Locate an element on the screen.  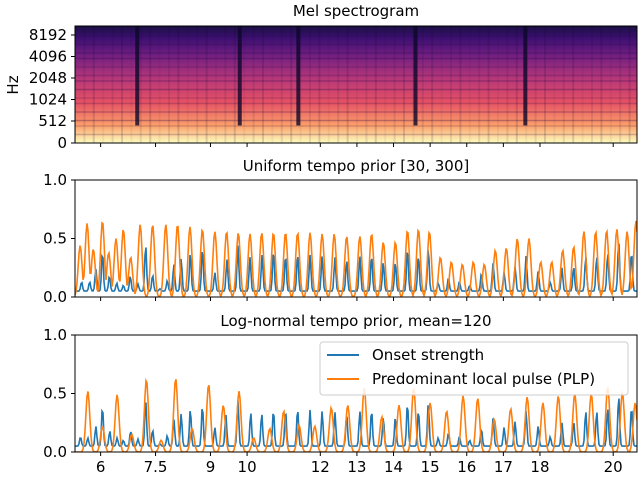
xtick-label: 20 is located at coordinates (613, 467).